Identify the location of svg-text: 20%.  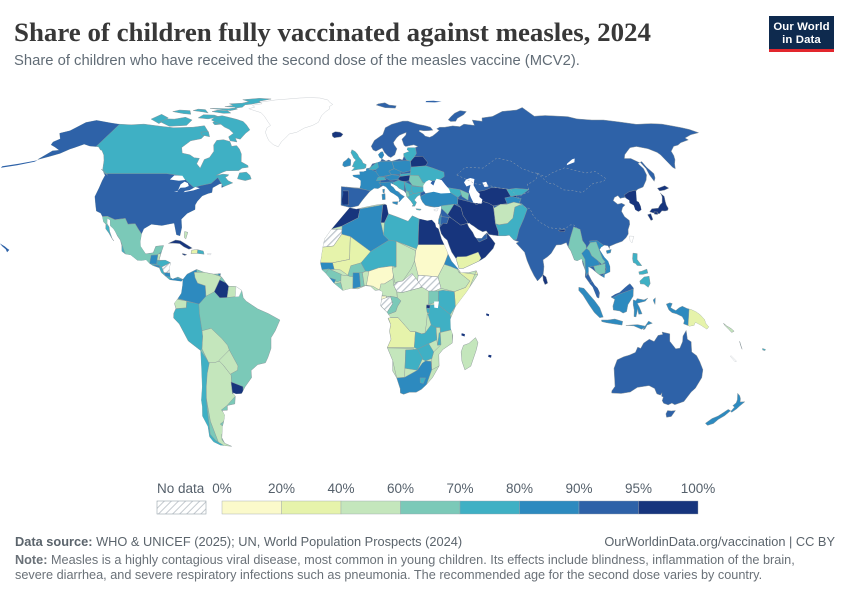
(281, 488).